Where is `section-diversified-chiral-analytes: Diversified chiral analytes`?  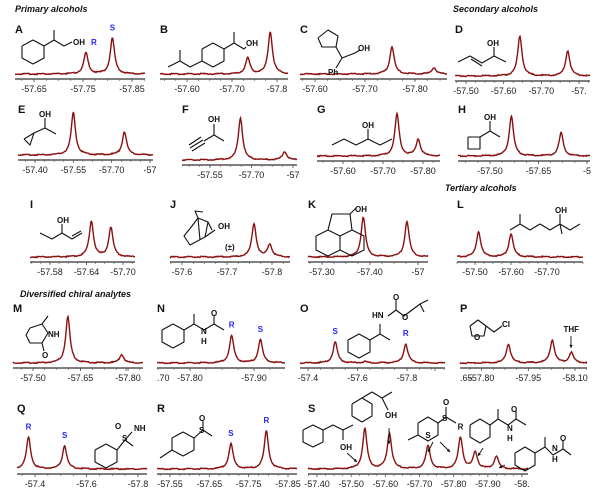 section-diversified-chiral-analytes: Diversified chiral analytes is located at coordinates (75, 294).